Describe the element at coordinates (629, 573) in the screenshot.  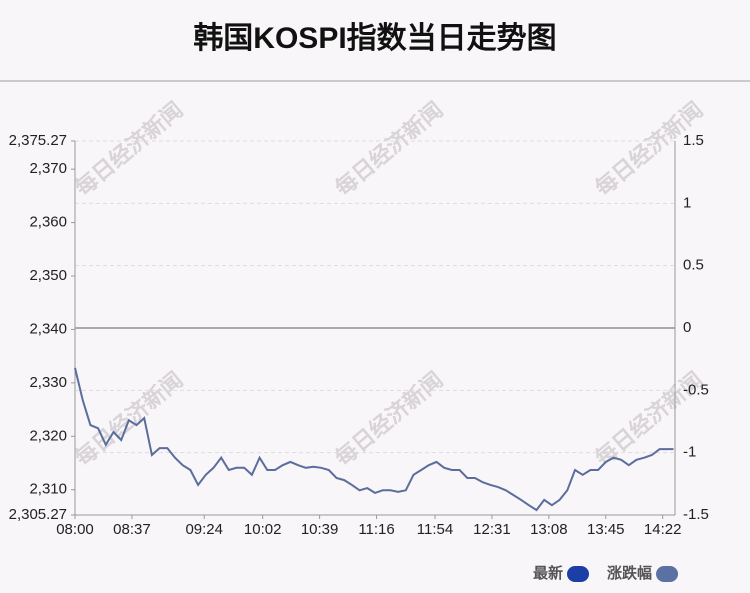
I see `legend-label: 涨跌幅` at that location.